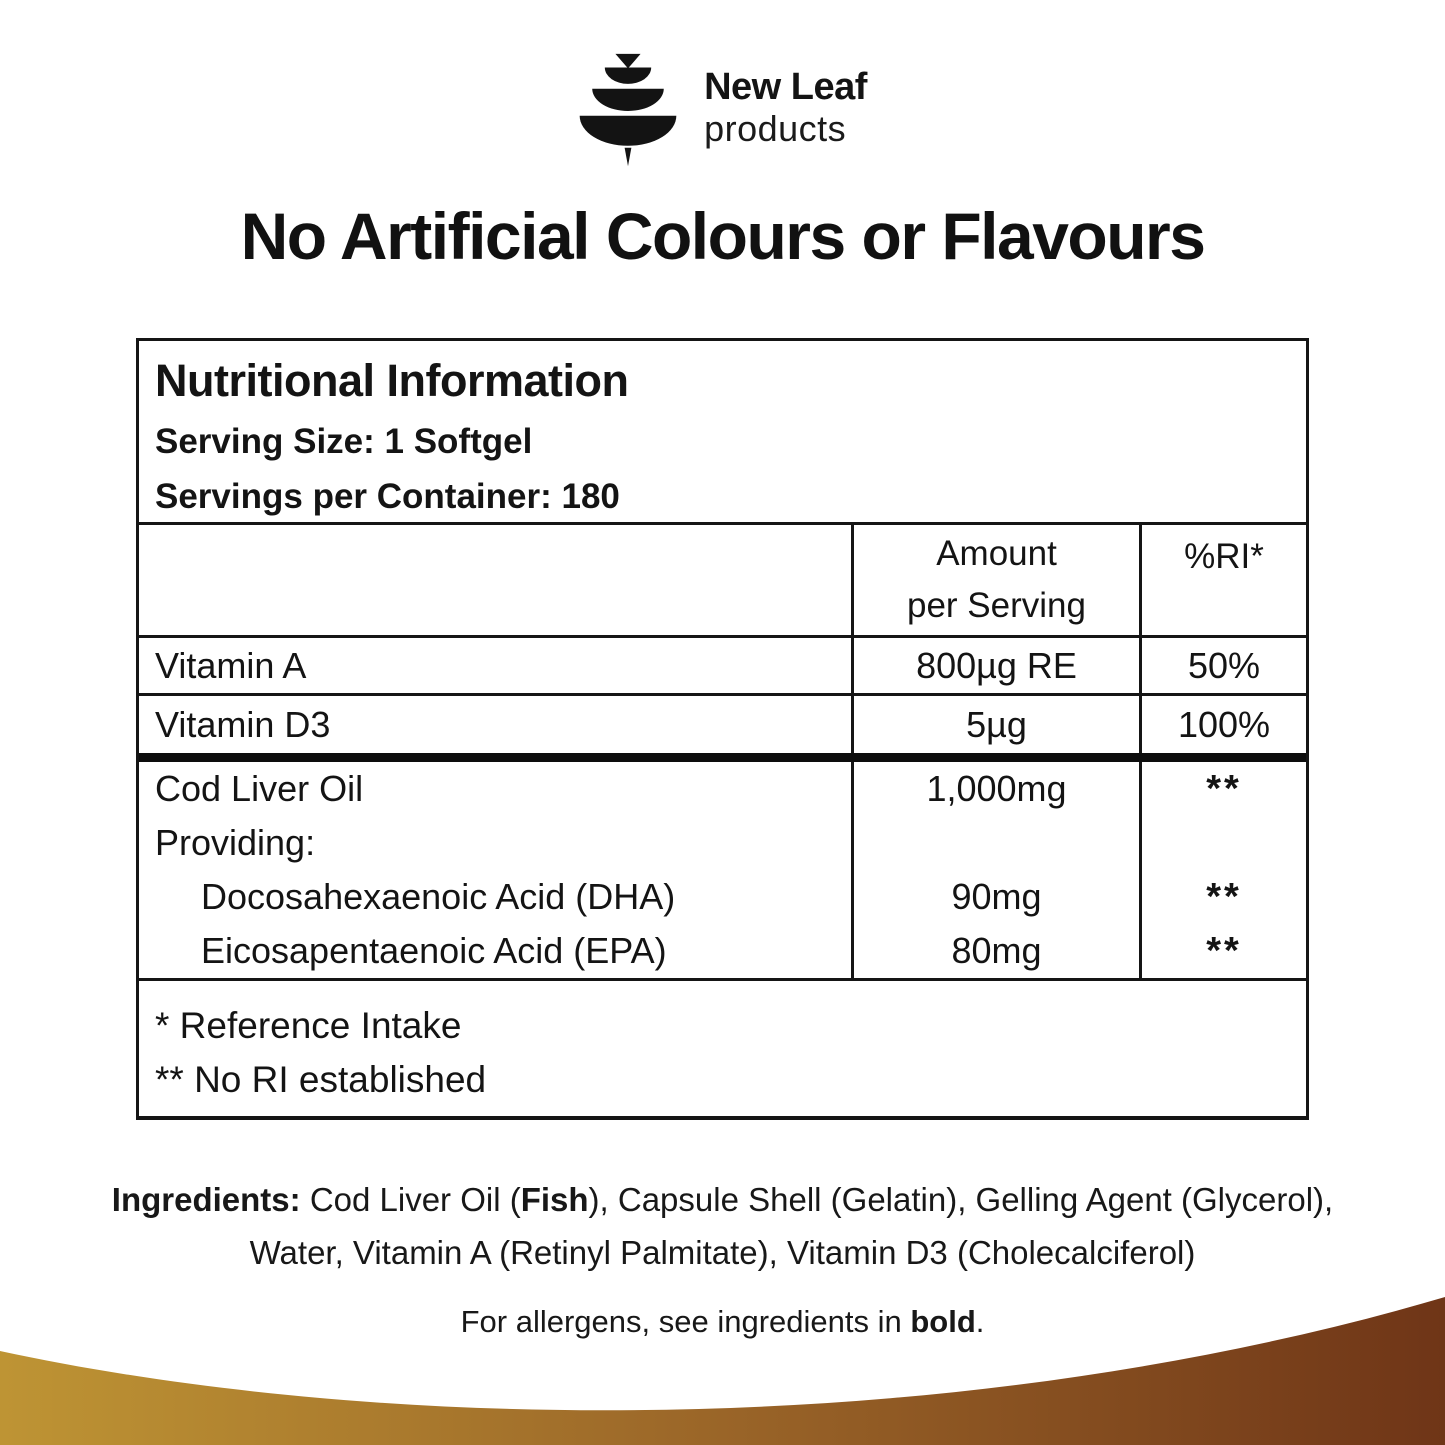 This screenshot has width=1445, height=1445. What do you see at coordinates (995, 665) in the screenshot?
I see `nutrient-amount: 800µg RE` at bounding box center [995, 665].